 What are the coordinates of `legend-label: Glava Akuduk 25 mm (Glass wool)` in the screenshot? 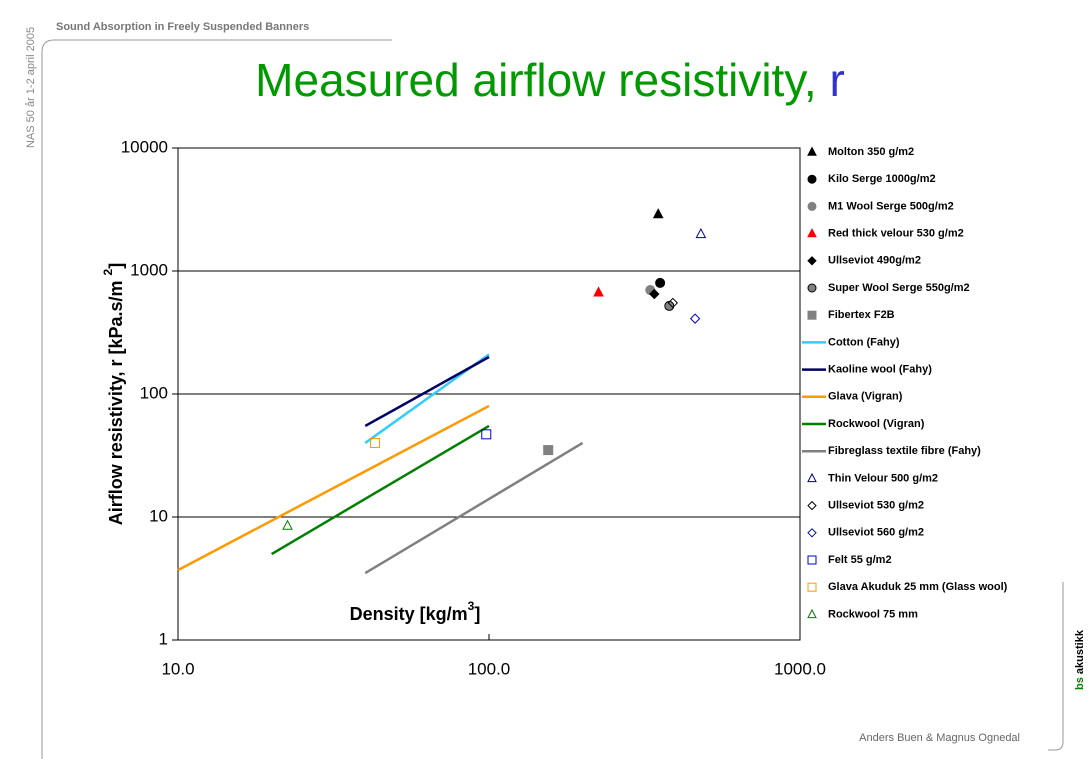 It's located at (918, 587).